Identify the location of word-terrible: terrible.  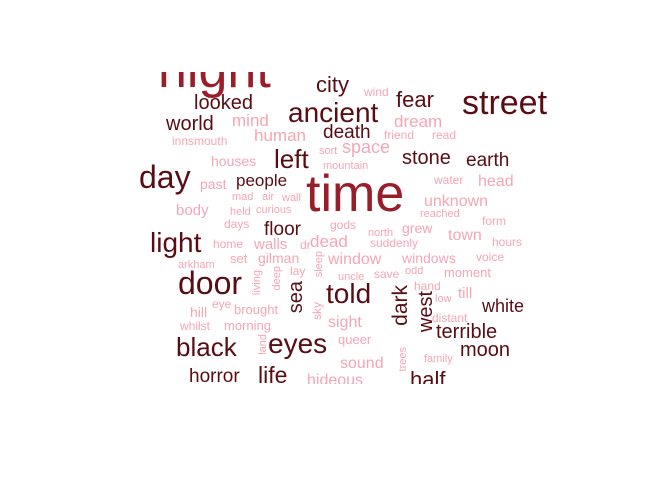
(467, 332).